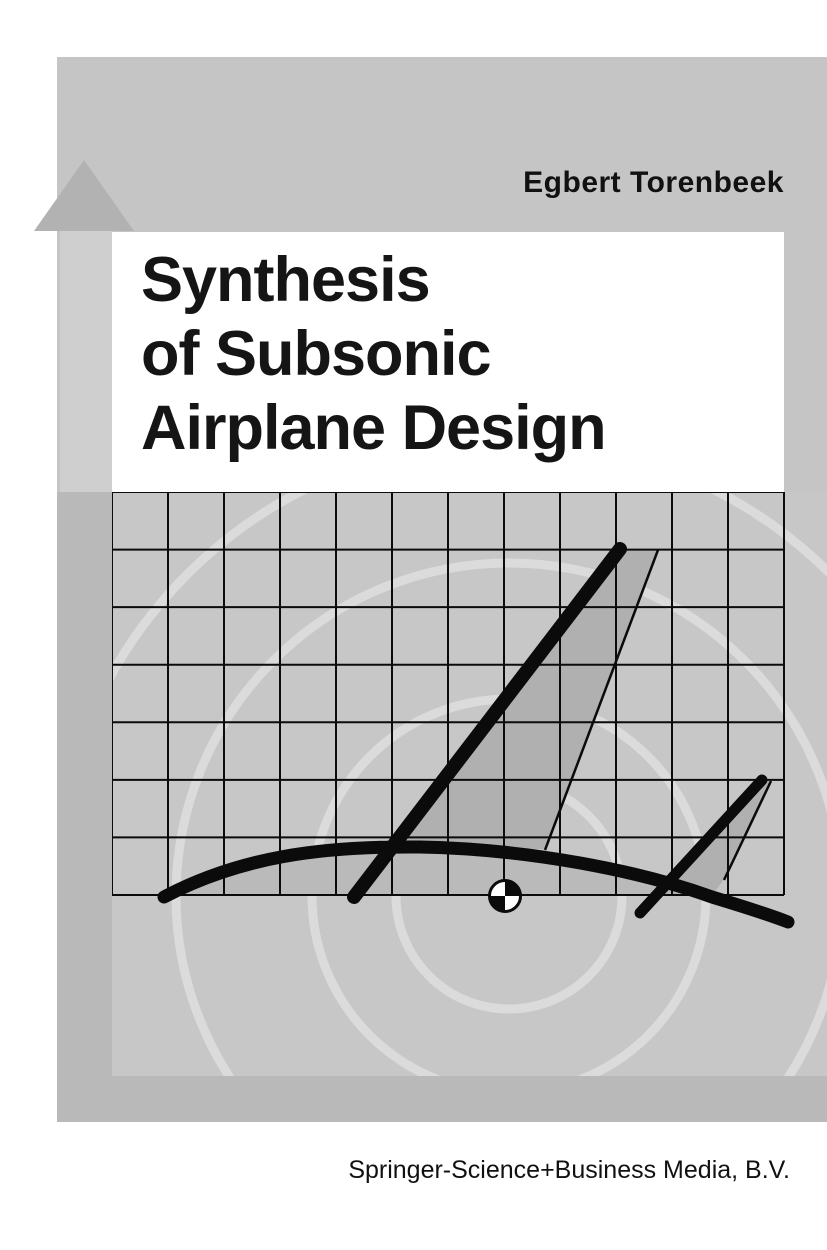 This screenshot has height=1250, width=827. I want to click on big-fin-trailing-edge, so click(601, 700).